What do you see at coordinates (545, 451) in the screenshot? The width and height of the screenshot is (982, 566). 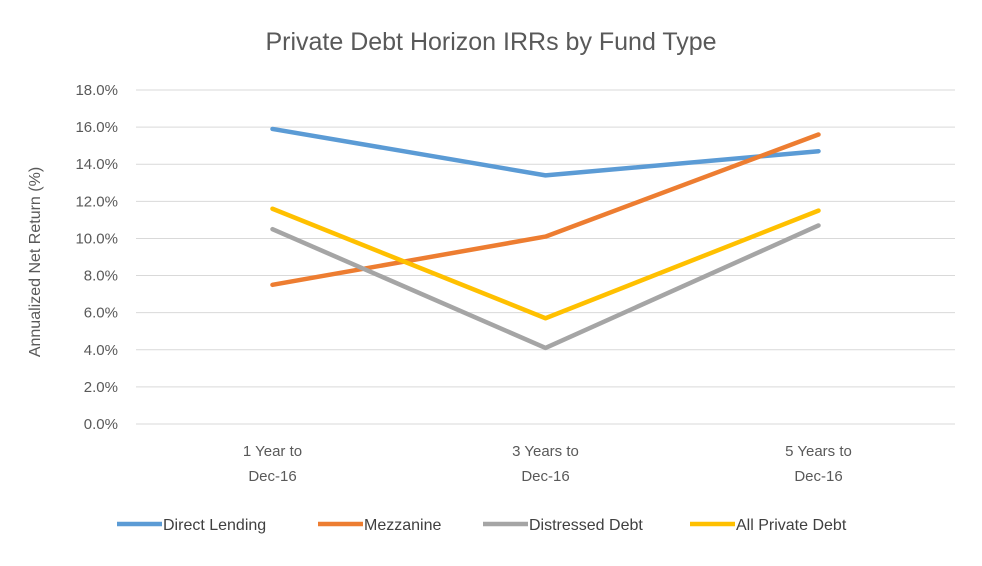 I see `x-tick-label-line: 3 Years to` at bounding box center [545, 451].